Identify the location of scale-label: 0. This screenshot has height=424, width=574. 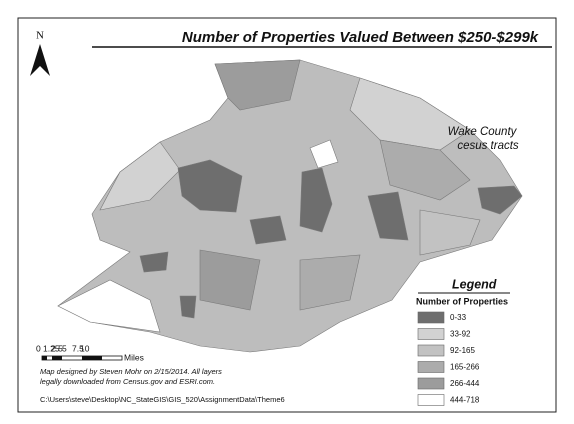
(38, 348).